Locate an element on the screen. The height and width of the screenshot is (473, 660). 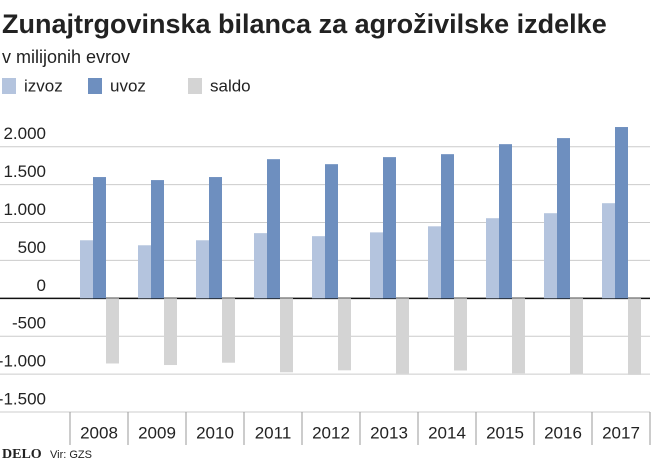
y-tick-label: 1.000 is located at coordinates (24, 209).